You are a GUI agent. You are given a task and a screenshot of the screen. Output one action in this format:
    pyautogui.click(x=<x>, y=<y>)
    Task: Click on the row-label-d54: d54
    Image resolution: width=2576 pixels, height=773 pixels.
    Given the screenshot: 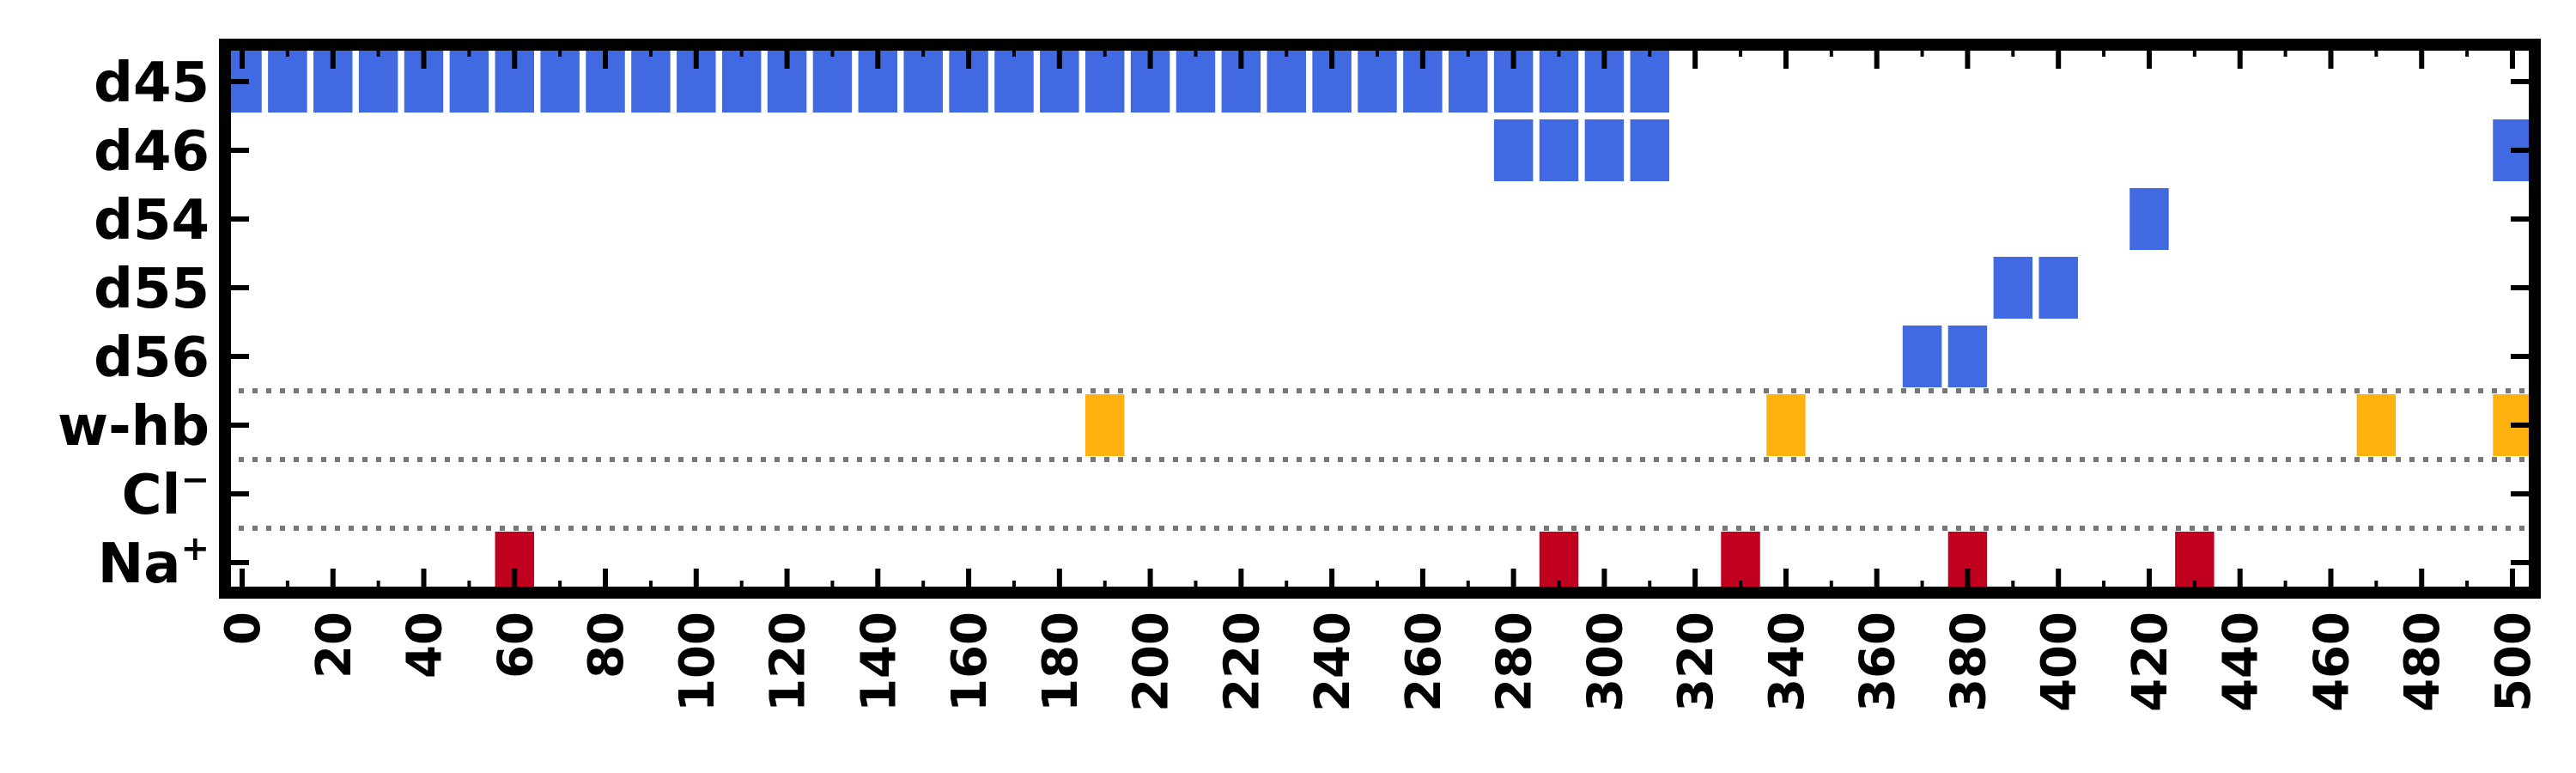 What is the action you would take?
    pyautogui.click(x=152, y=221)
    